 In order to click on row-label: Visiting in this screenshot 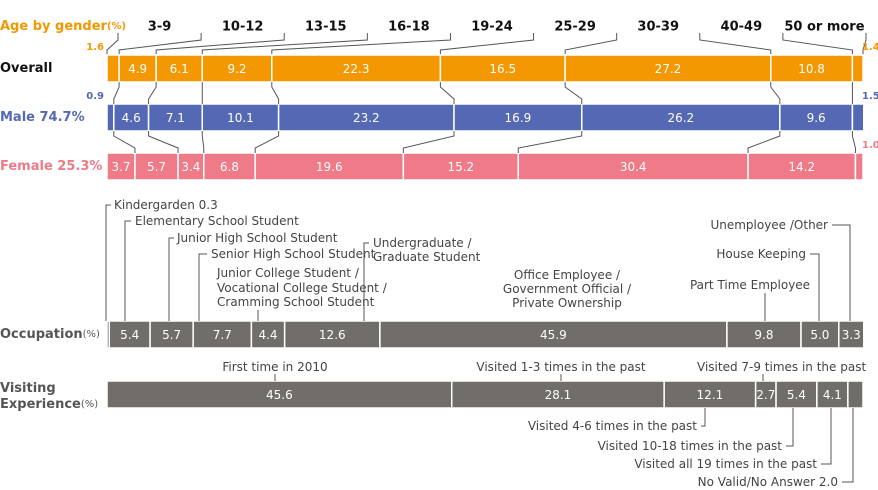, I will do `click(28, 388)`.